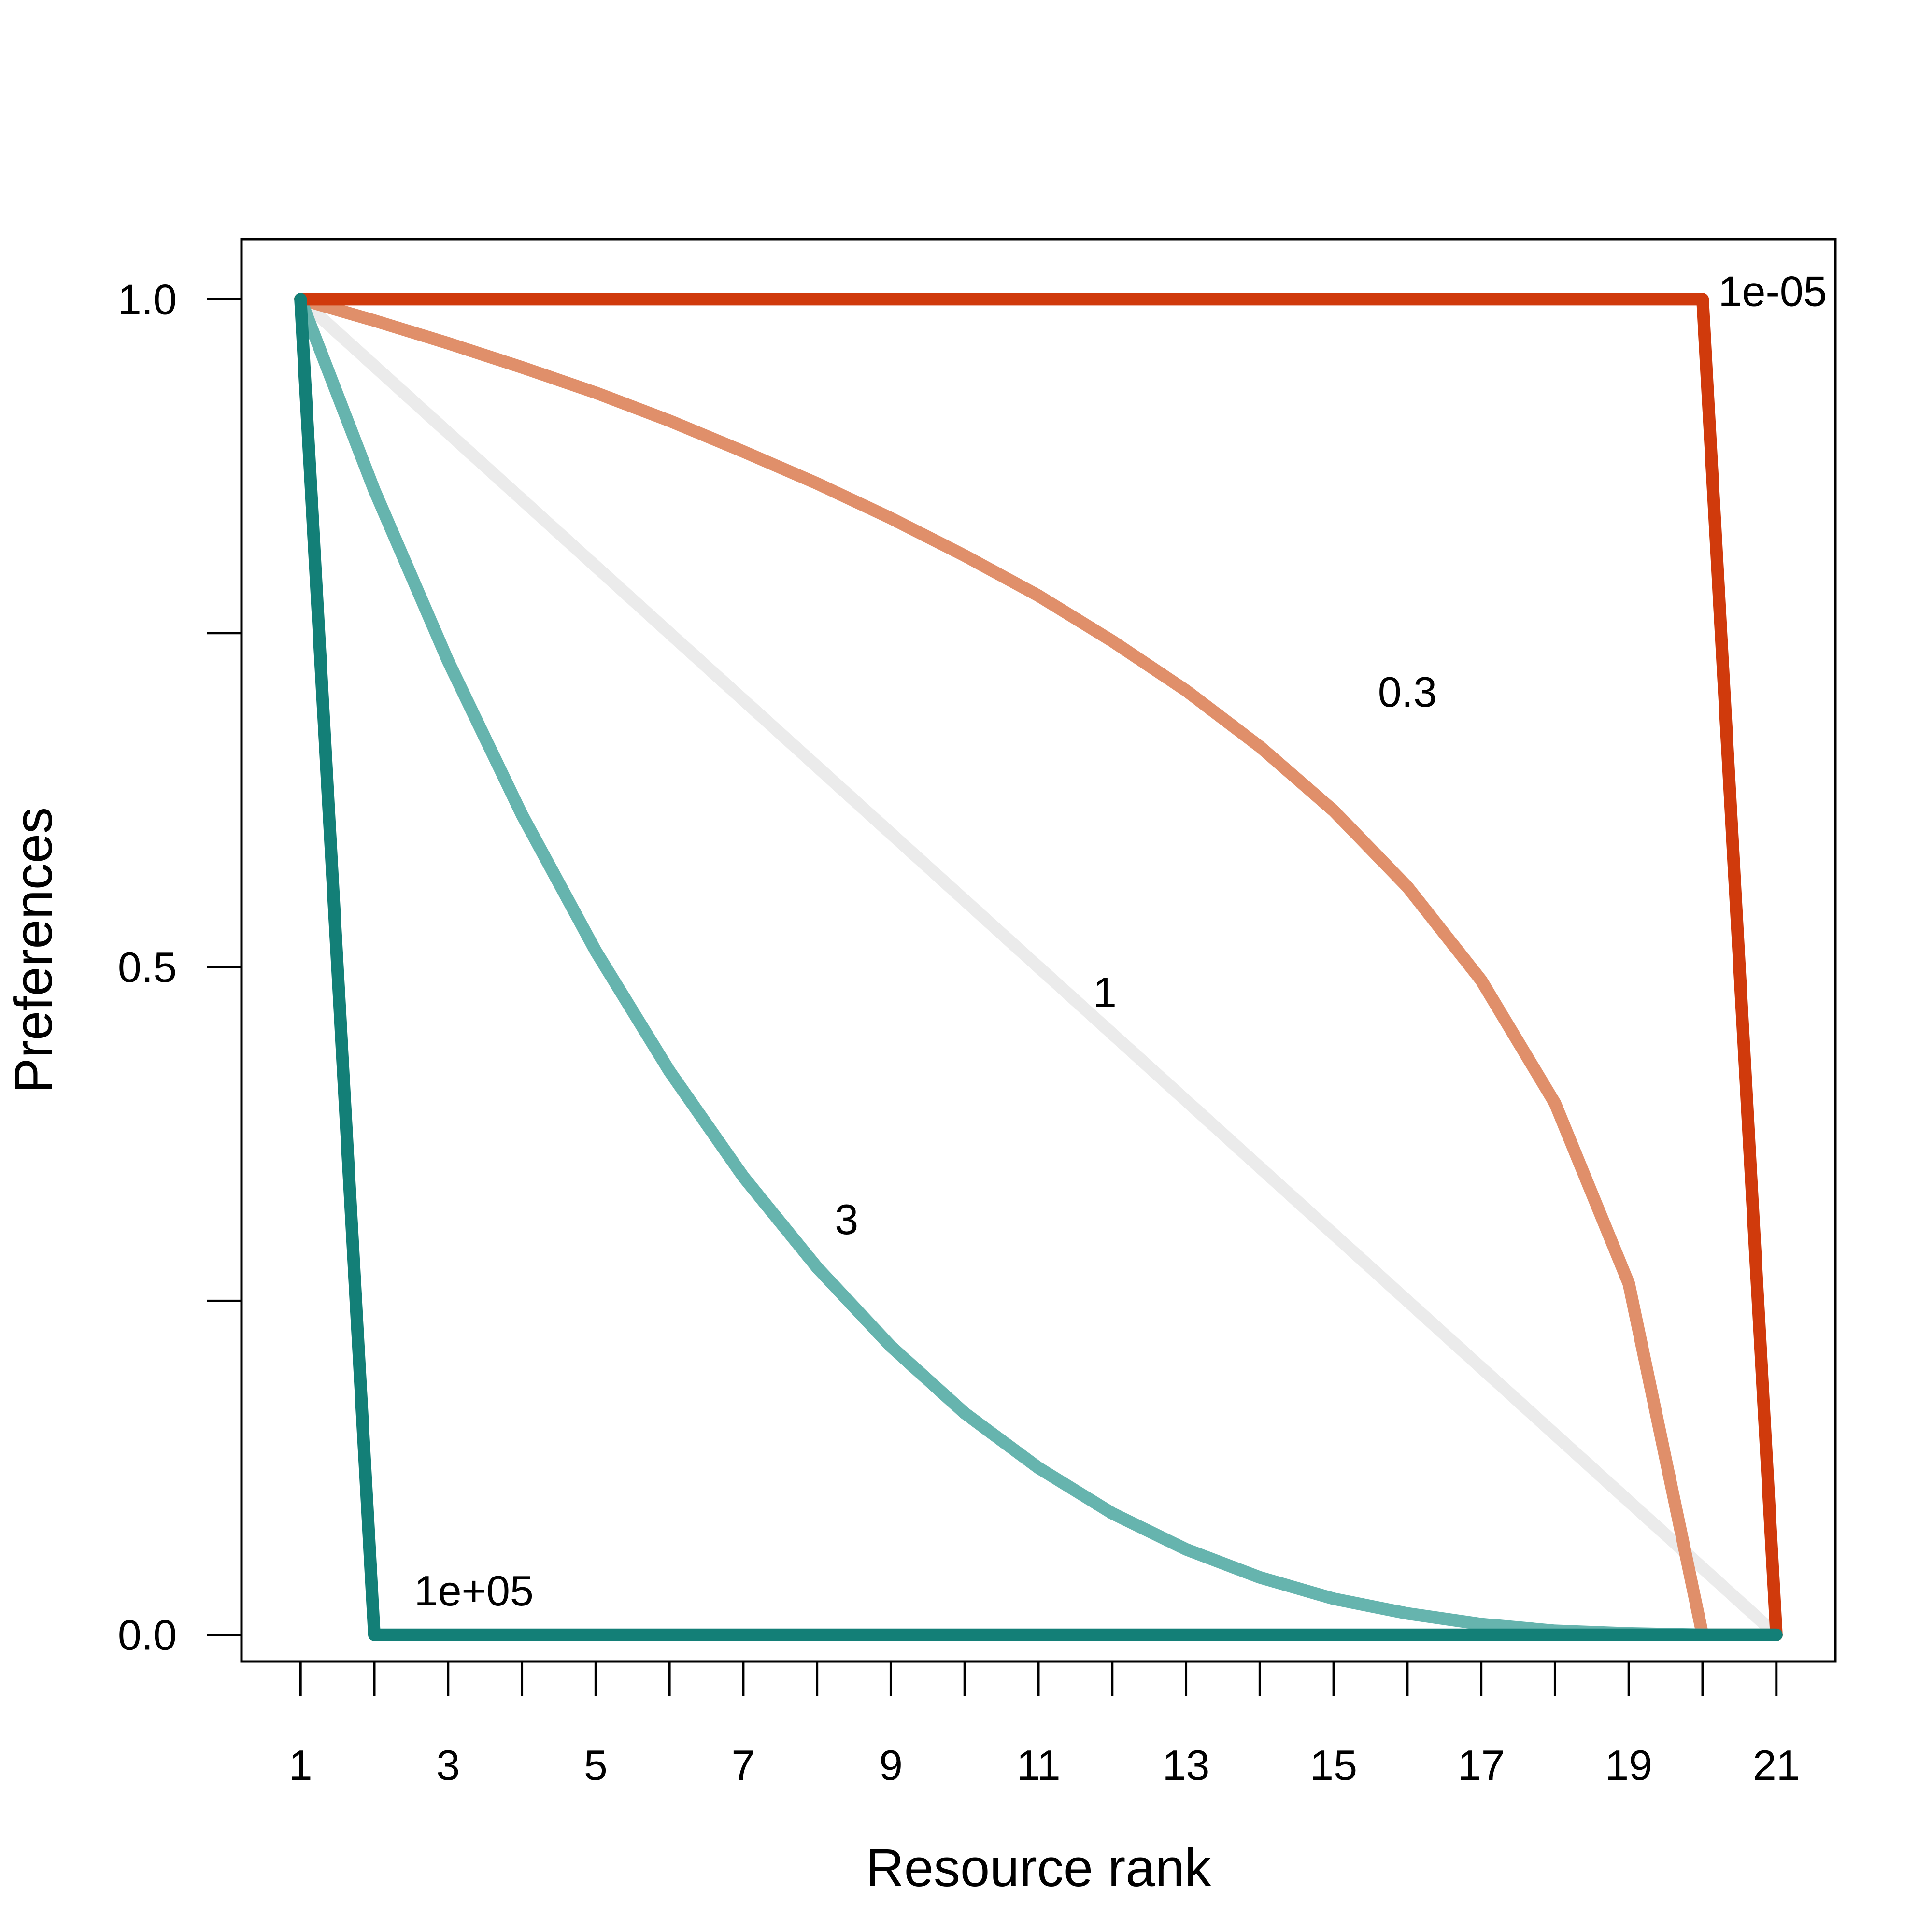 The width and height of the screenshot is (1932, 1932). What do you see at coordinates (147, 299) in the screenshot?
I see `y-tick-label-2: 1.0` at bounding box center [147, 299].